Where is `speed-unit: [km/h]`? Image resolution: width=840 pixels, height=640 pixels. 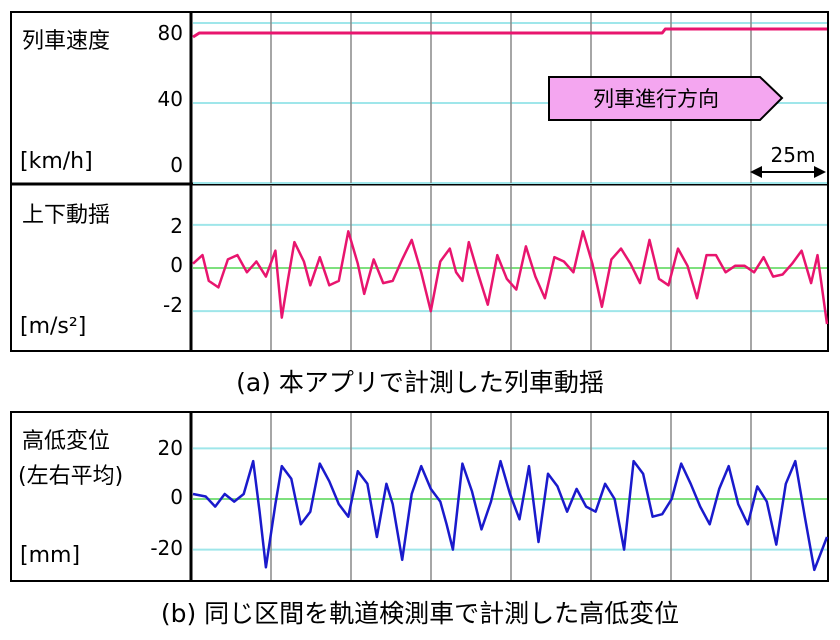
speed-unit: [km/h] is located at coordinates (56, 161).